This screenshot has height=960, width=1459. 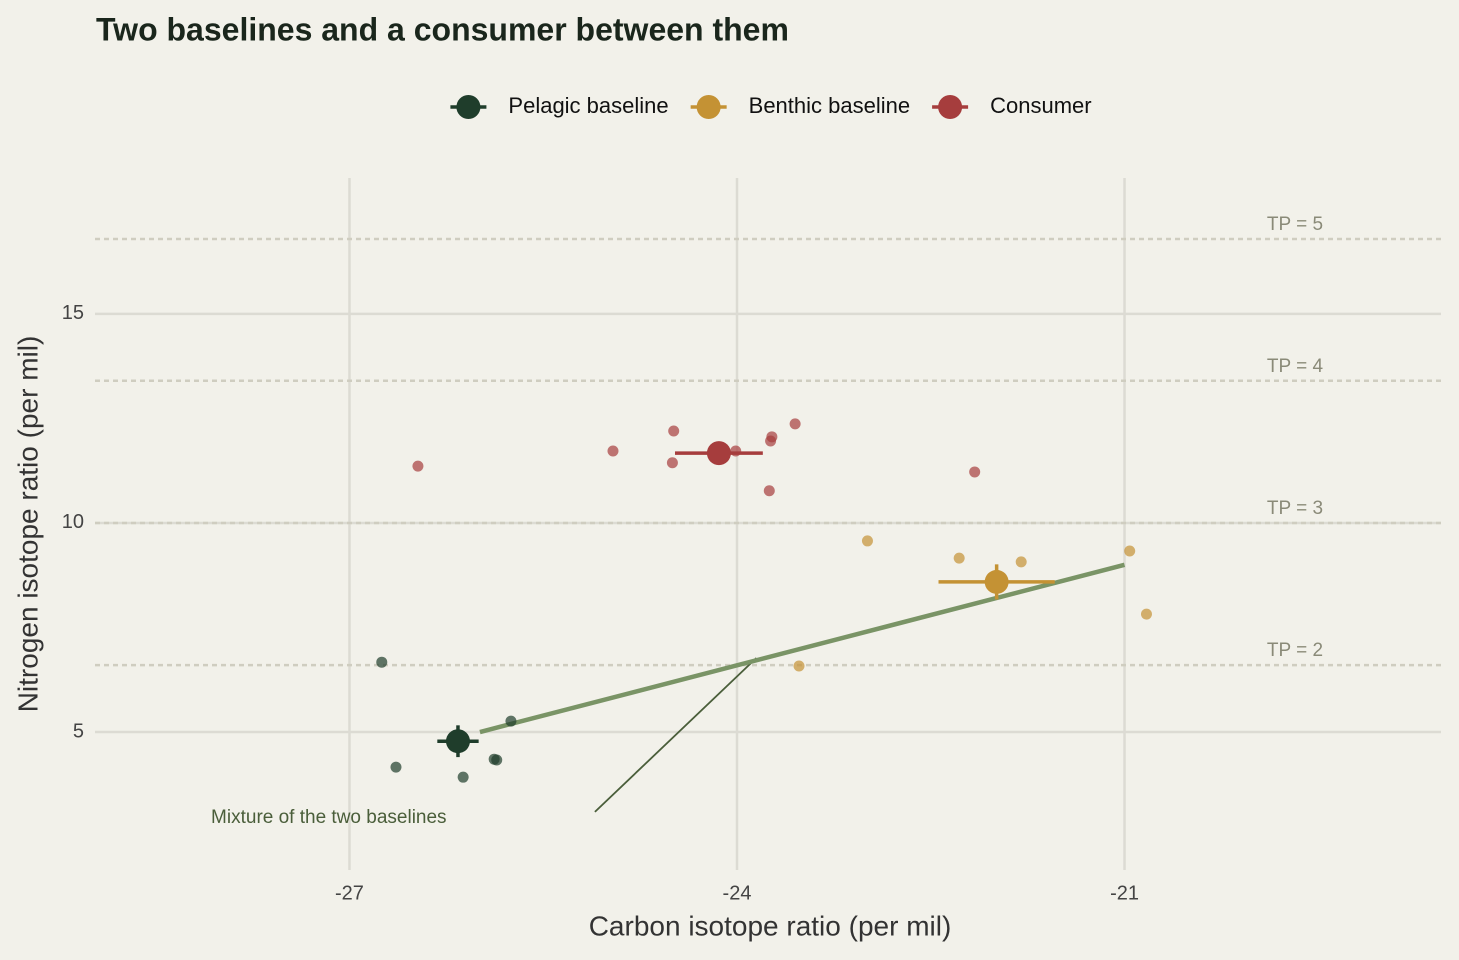 What do you see at coordinates (73, 313) in the screenshot?
I see `y-tick-label: 15` at bounding box center [73, 313].